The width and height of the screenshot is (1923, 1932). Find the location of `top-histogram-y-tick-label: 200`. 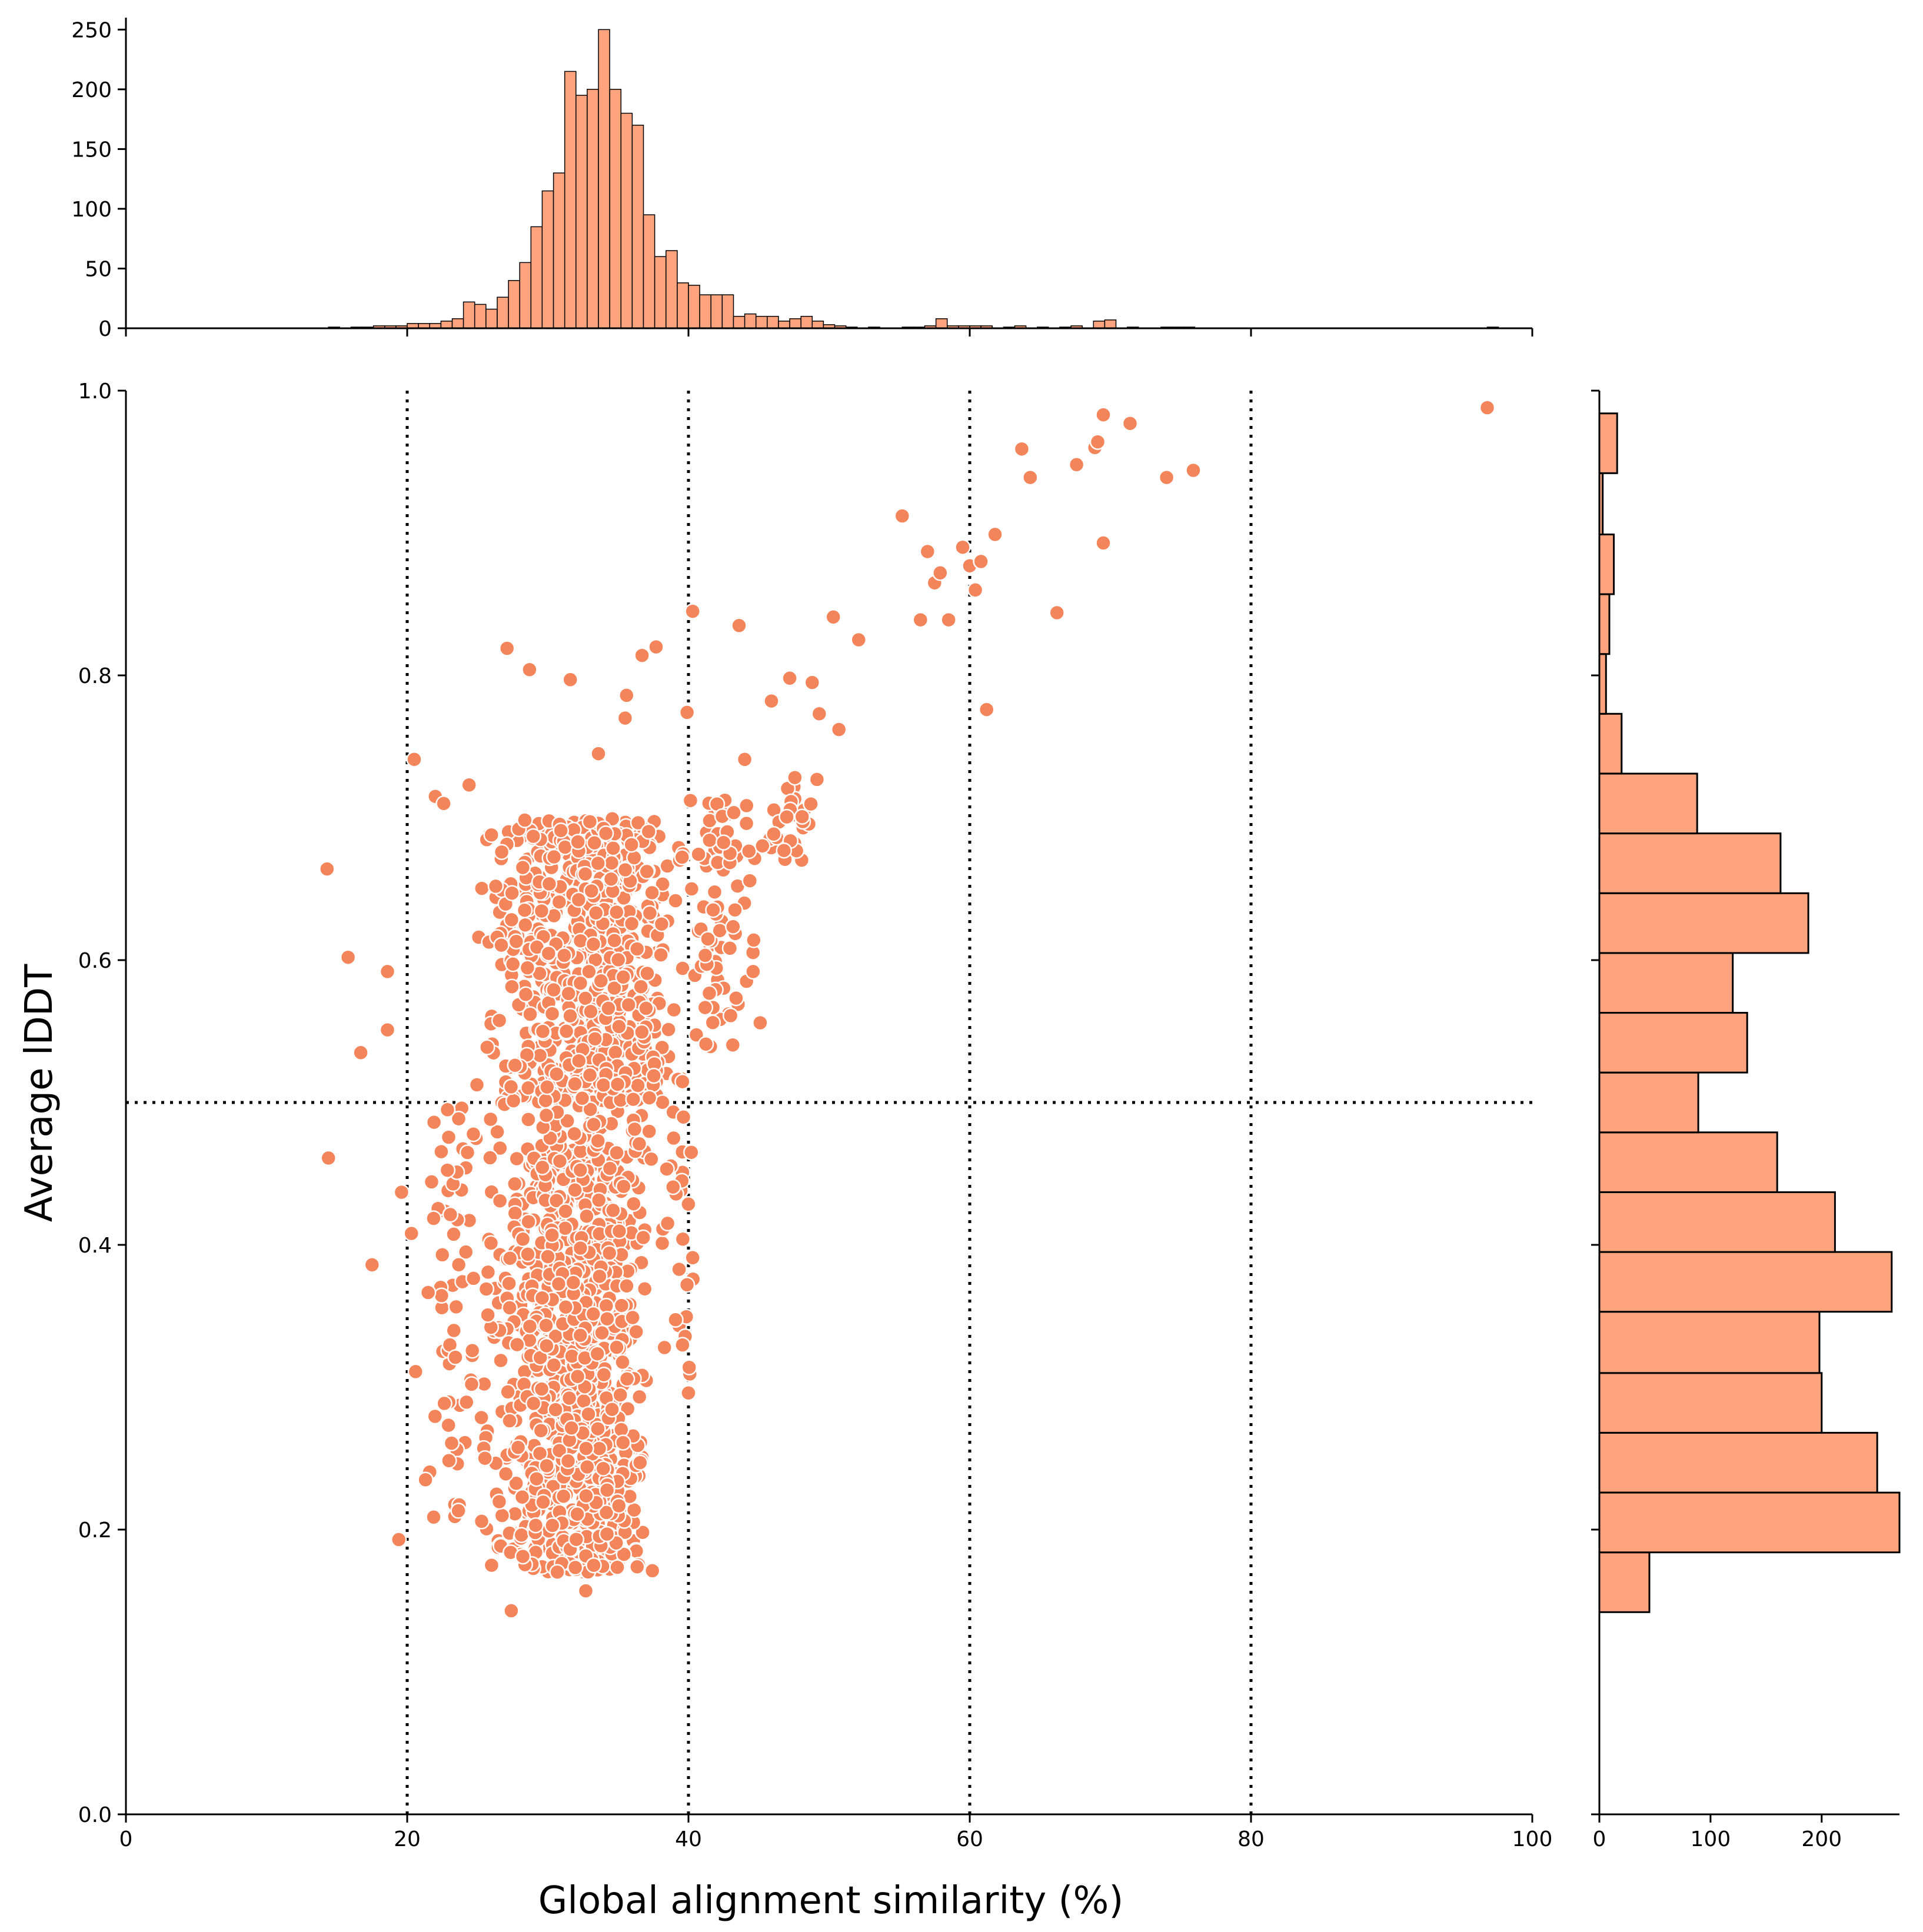

top-histogram-y-tick-label: 200 is located at coordinates (91, 90).